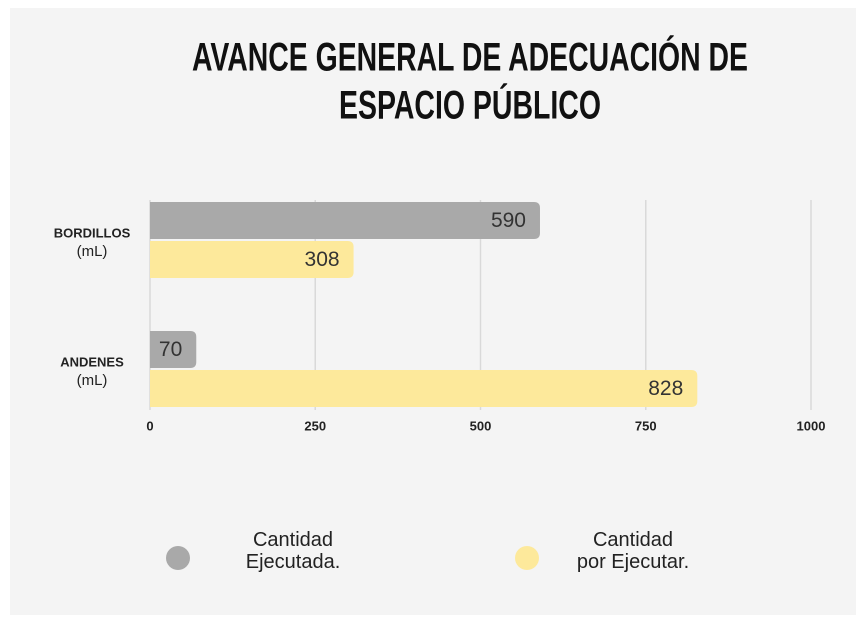  I want to click on y-tick-label: BORDILLOS, so click(92, 232).